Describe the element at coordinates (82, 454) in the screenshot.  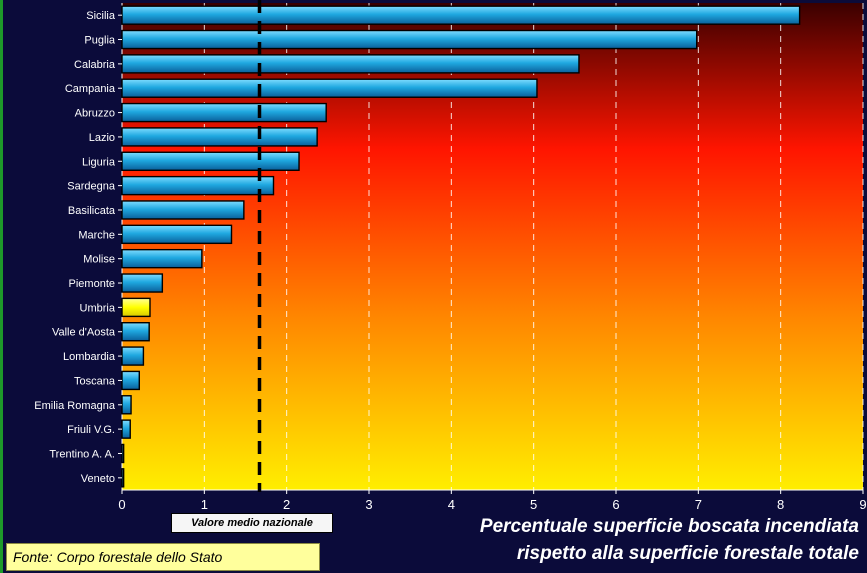
I see `category-label: Trentino A. A.` at that location.